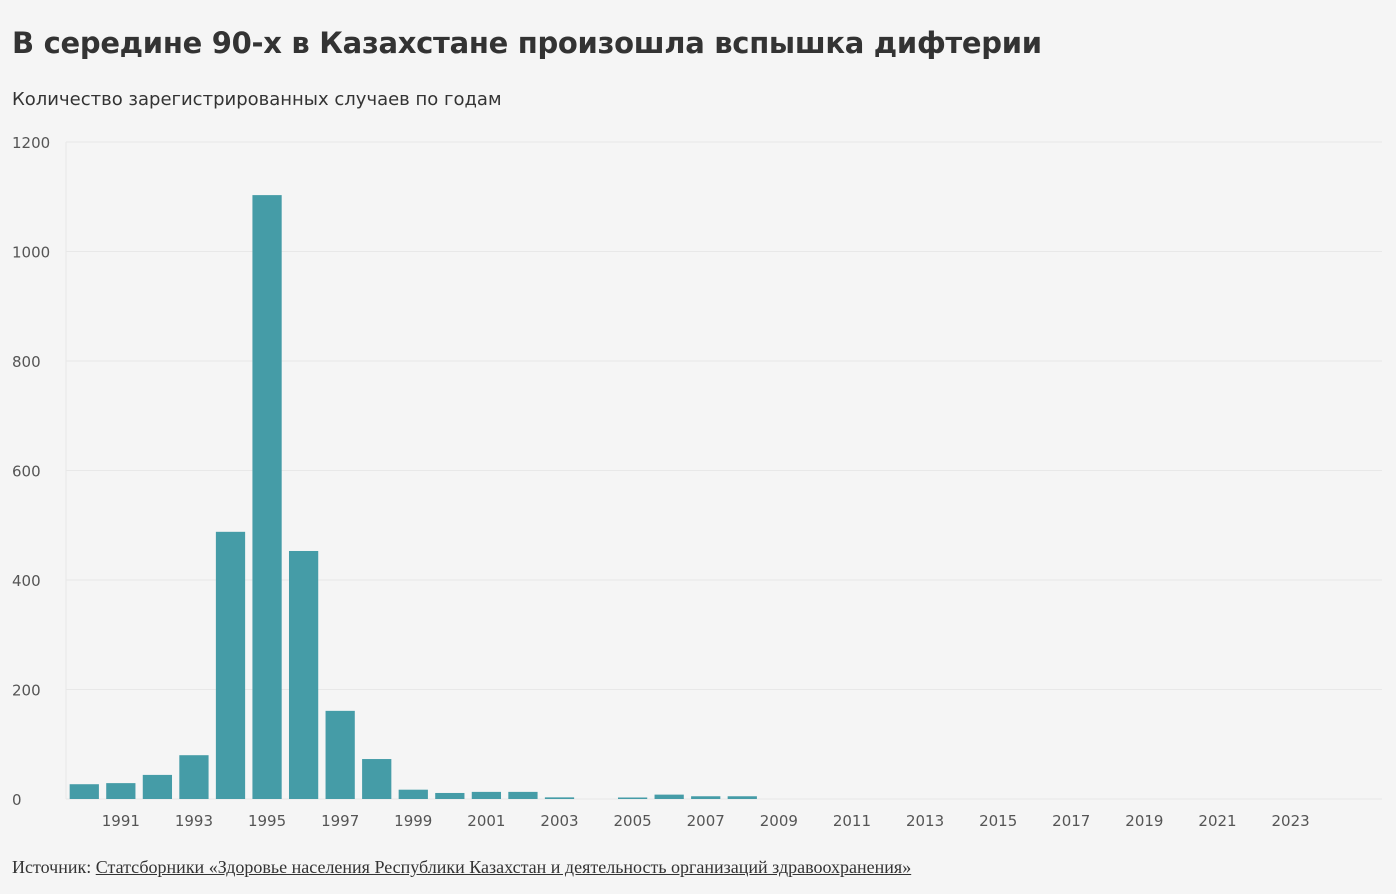 This screenshot has height=894, width=1396. I want to click on bar-2007, so click(706, 797).